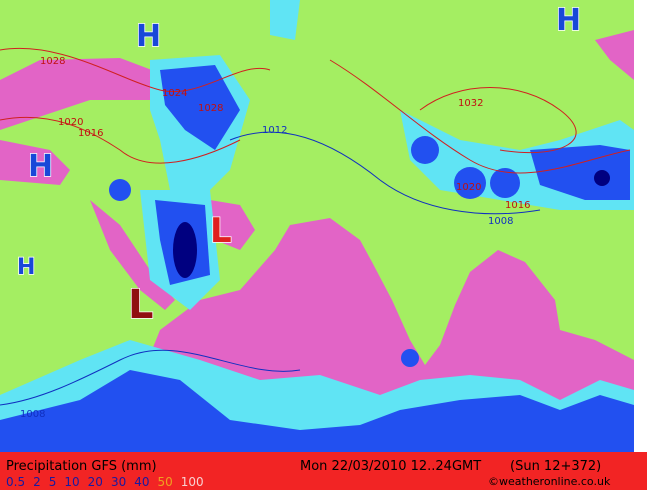 The height and width of the screenshot is (490, 647). I want to click on legend-label: 30, so click(118, 482).